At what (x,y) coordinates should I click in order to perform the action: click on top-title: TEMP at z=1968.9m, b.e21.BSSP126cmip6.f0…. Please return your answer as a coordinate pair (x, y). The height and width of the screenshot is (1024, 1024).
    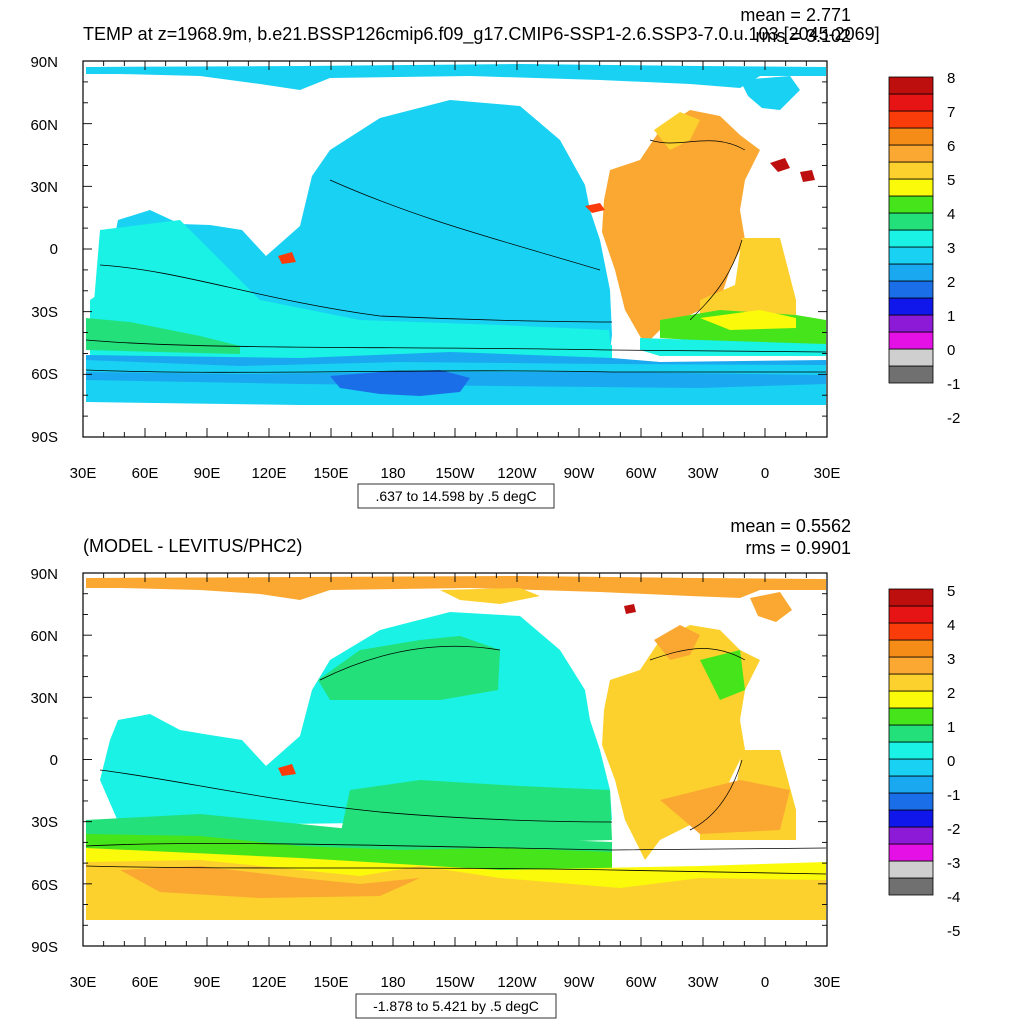
    Looking at the image, I should click on (481, 34).